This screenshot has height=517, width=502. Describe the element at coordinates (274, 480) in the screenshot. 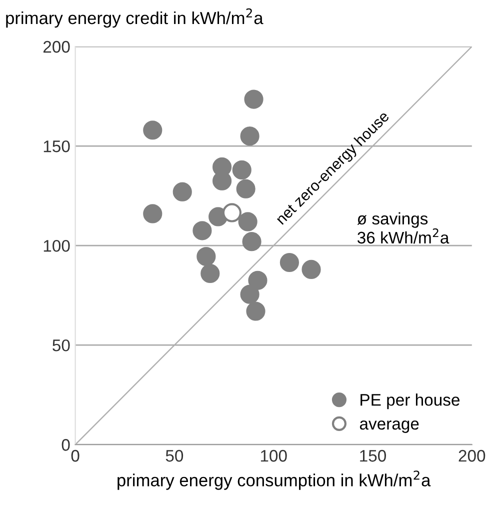

I see `x-axis-title: primary energy consumption in kWh/m$^{2}$a` at that location.